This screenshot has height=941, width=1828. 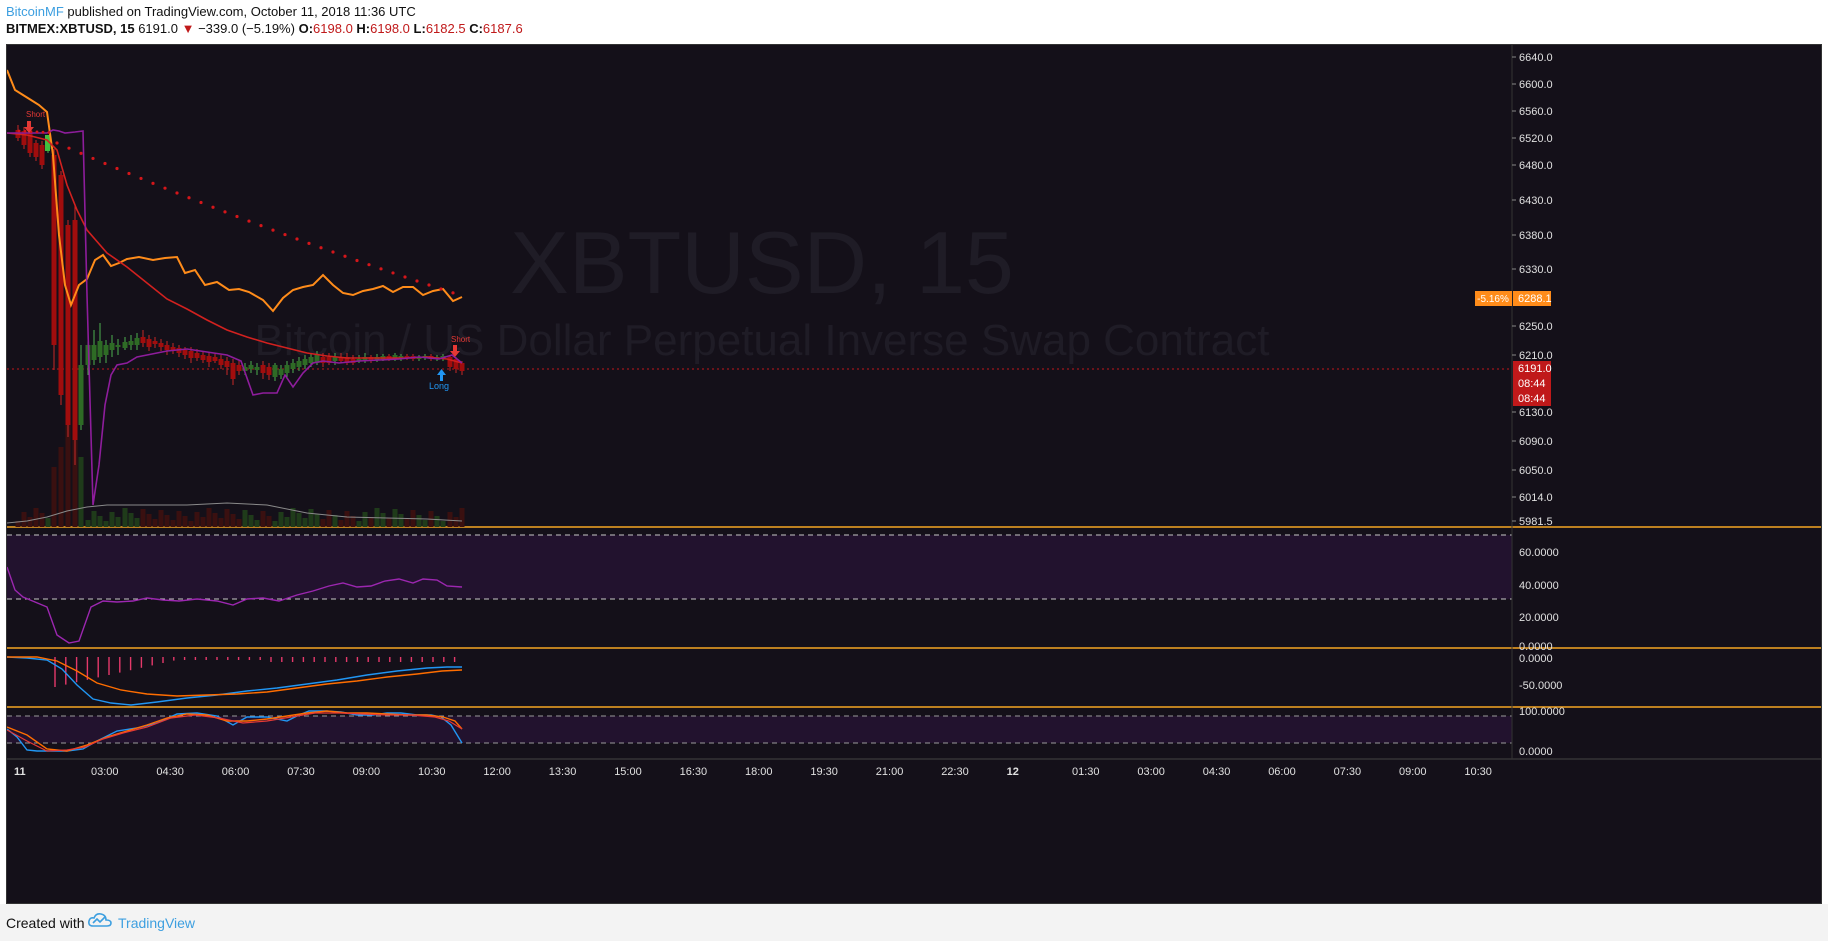 I want to click on current-price-text: 6191.0, so click(x=1535, y=369).